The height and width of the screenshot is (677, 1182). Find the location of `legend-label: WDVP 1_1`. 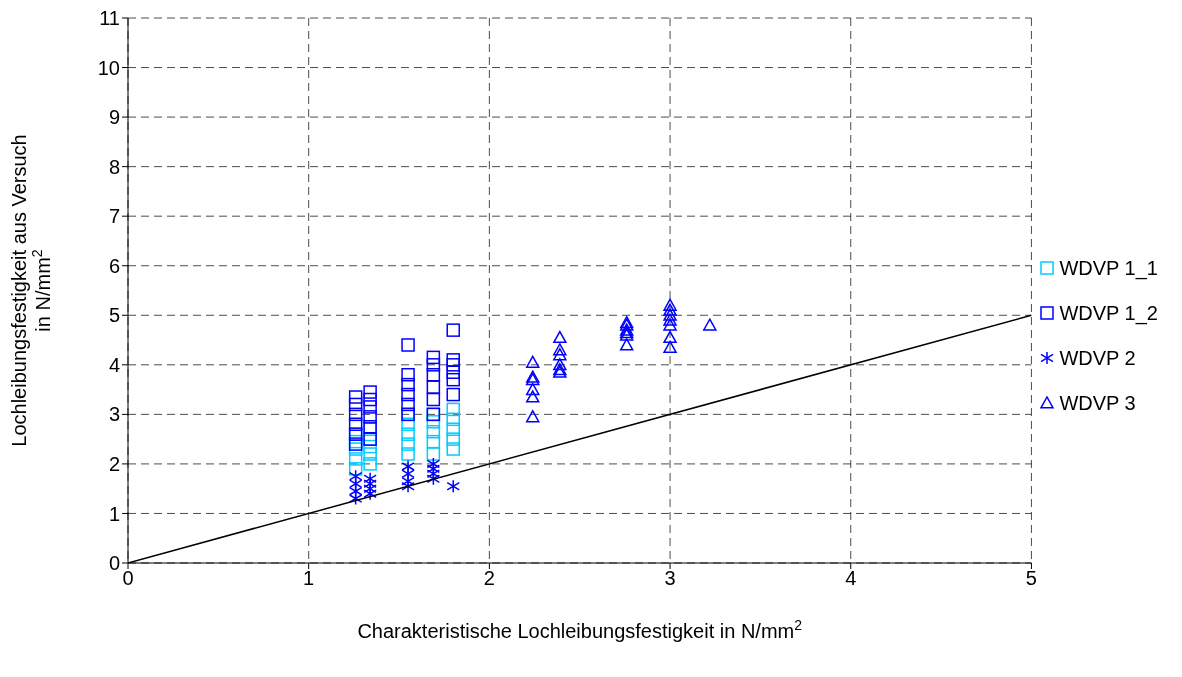

legend-label: WDVP 1_1 is located at coordinates (1108, 268).